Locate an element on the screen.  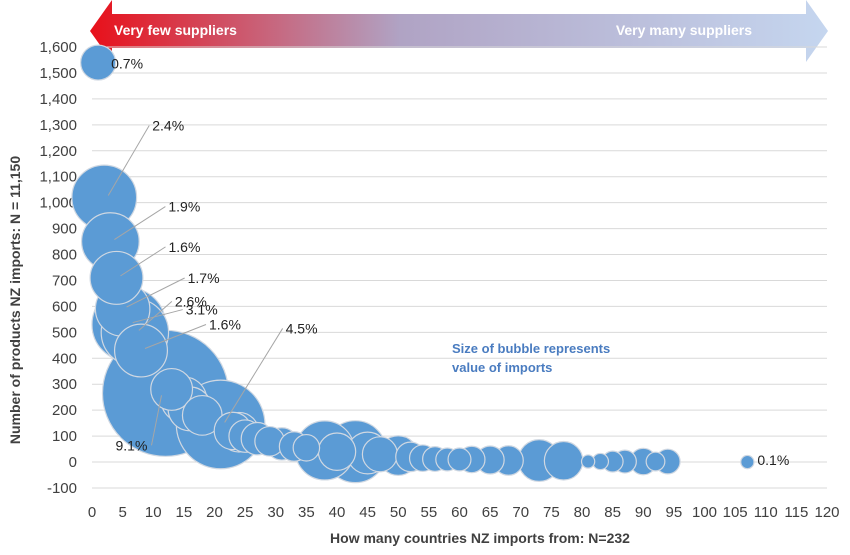
y-tick-label: 1,300 is located at coordinates (58, 125).